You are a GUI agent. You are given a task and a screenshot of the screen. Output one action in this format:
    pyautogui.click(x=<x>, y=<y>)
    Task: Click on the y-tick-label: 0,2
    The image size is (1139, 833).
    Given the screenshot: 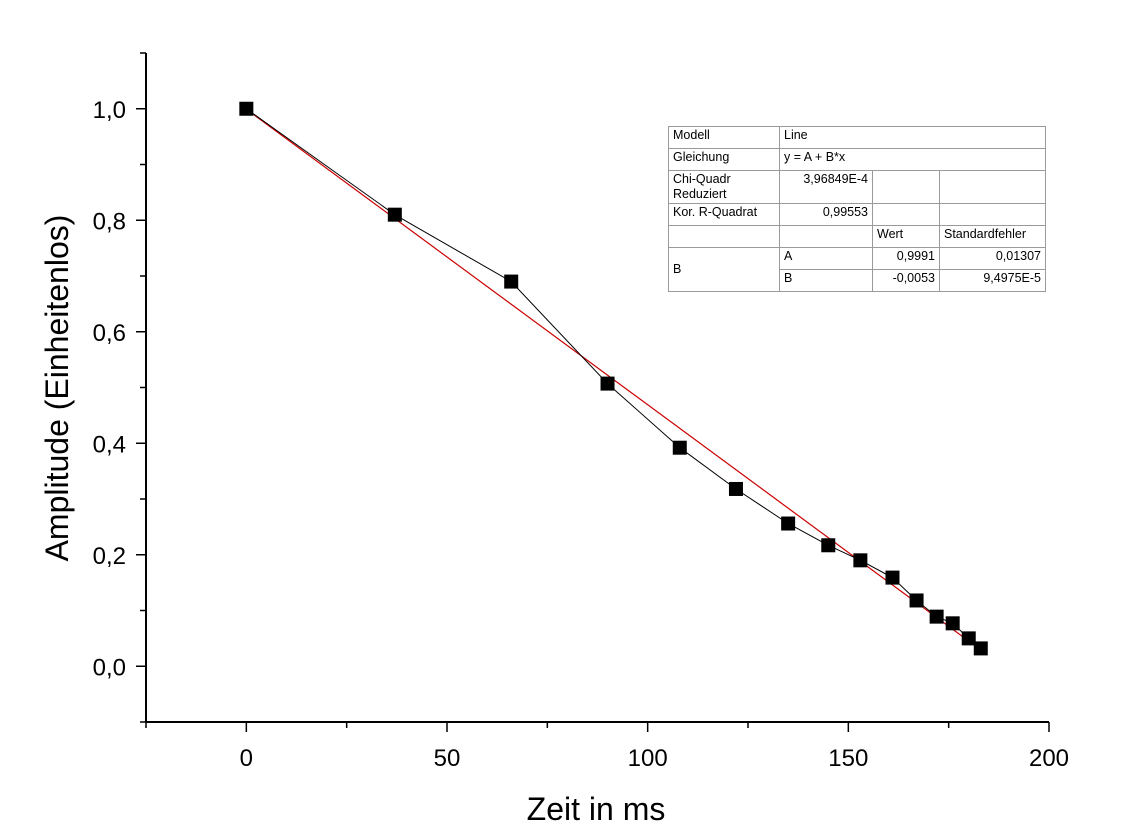 What is the action you would take?
    pyautogui.click(x=109, y=556)
    